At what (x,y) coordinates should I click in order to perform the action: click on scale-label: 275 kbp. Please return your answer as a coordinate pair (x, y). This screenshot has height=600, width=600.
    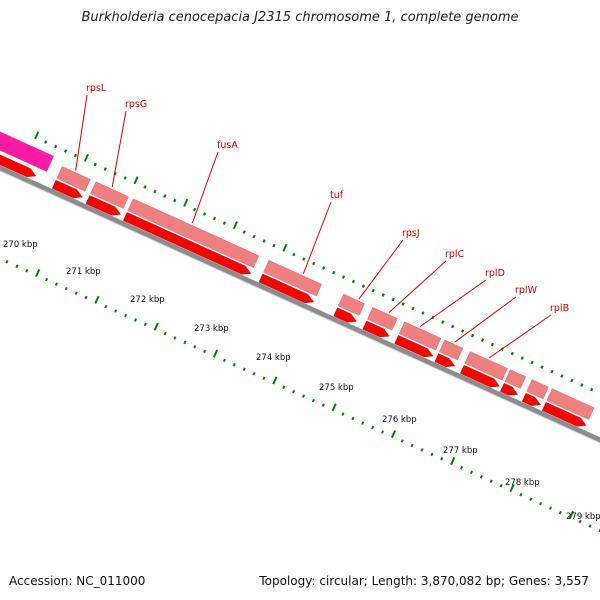
    Looking at the image, I should click on (336, 388).